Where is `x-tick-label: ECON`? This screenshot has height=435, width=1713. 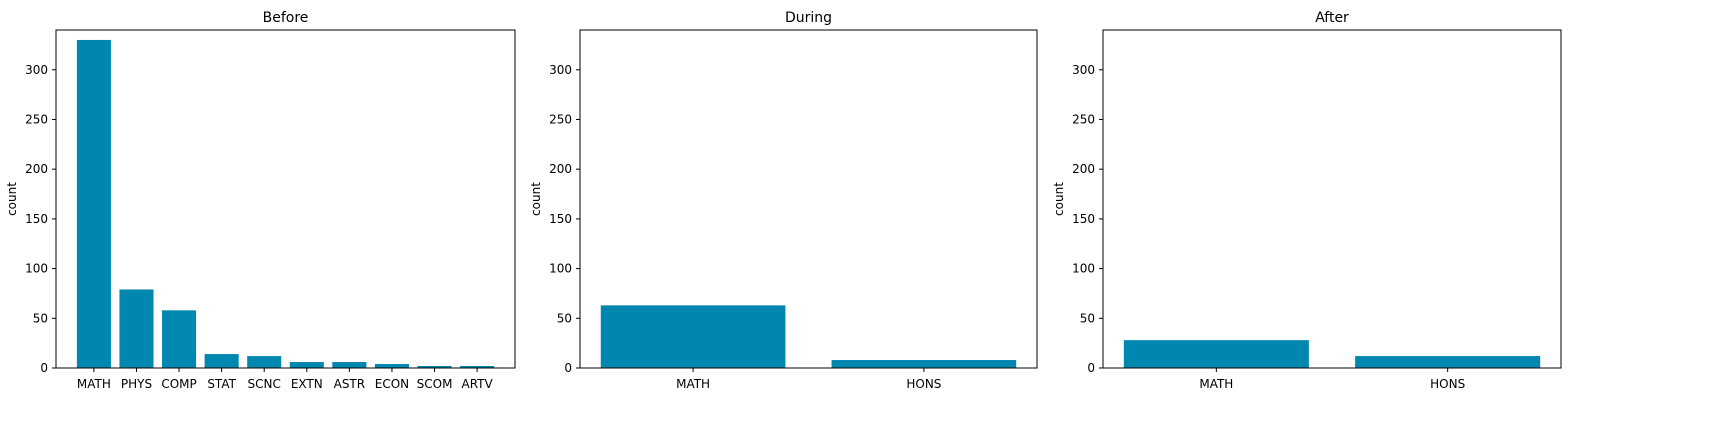
x-tick-label: ECON is located at coordinates (392, 384).